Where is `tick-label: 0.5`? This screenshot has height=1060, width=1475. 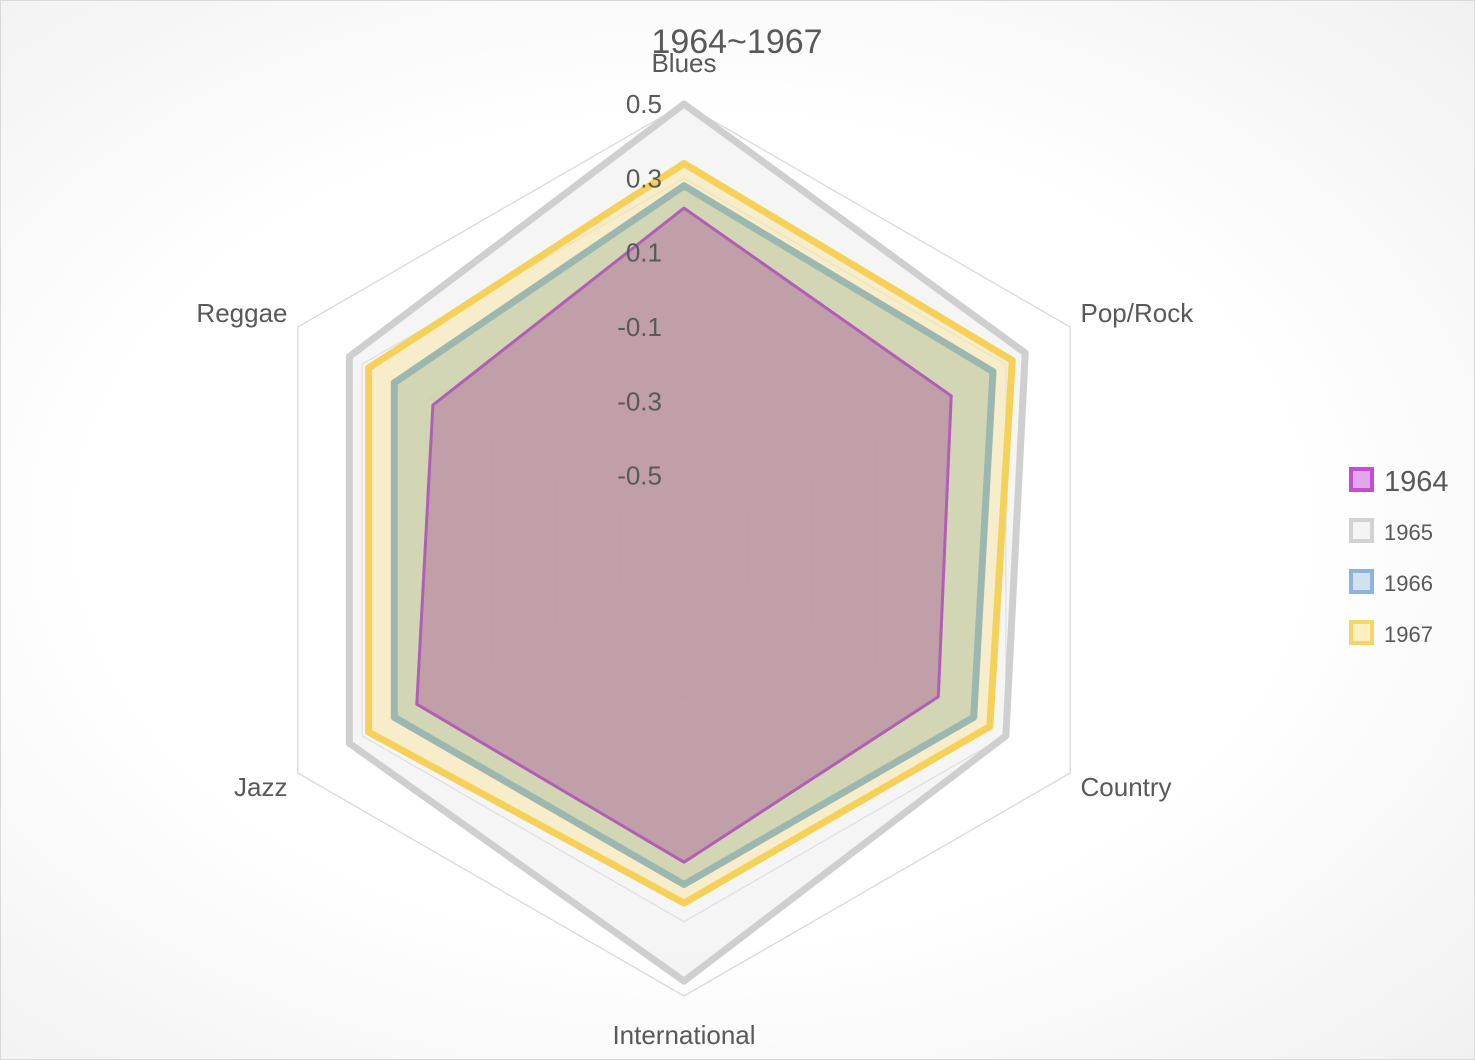
tick-label: 0.5 is located at coordinates (644, 104).